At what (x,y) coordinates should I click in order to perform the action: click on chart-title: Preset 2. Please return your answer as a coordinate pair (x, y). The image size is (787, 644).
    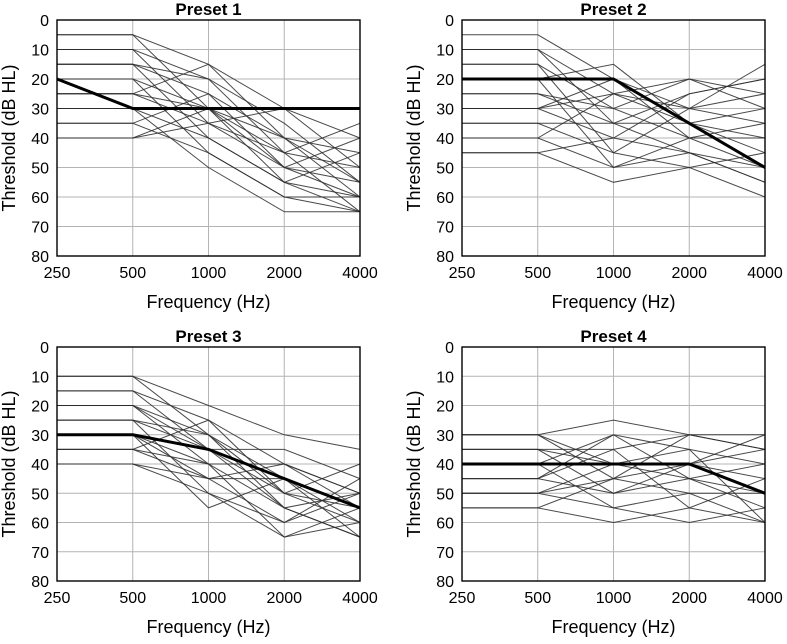
    Looking at the image, I should click on (613, 9).